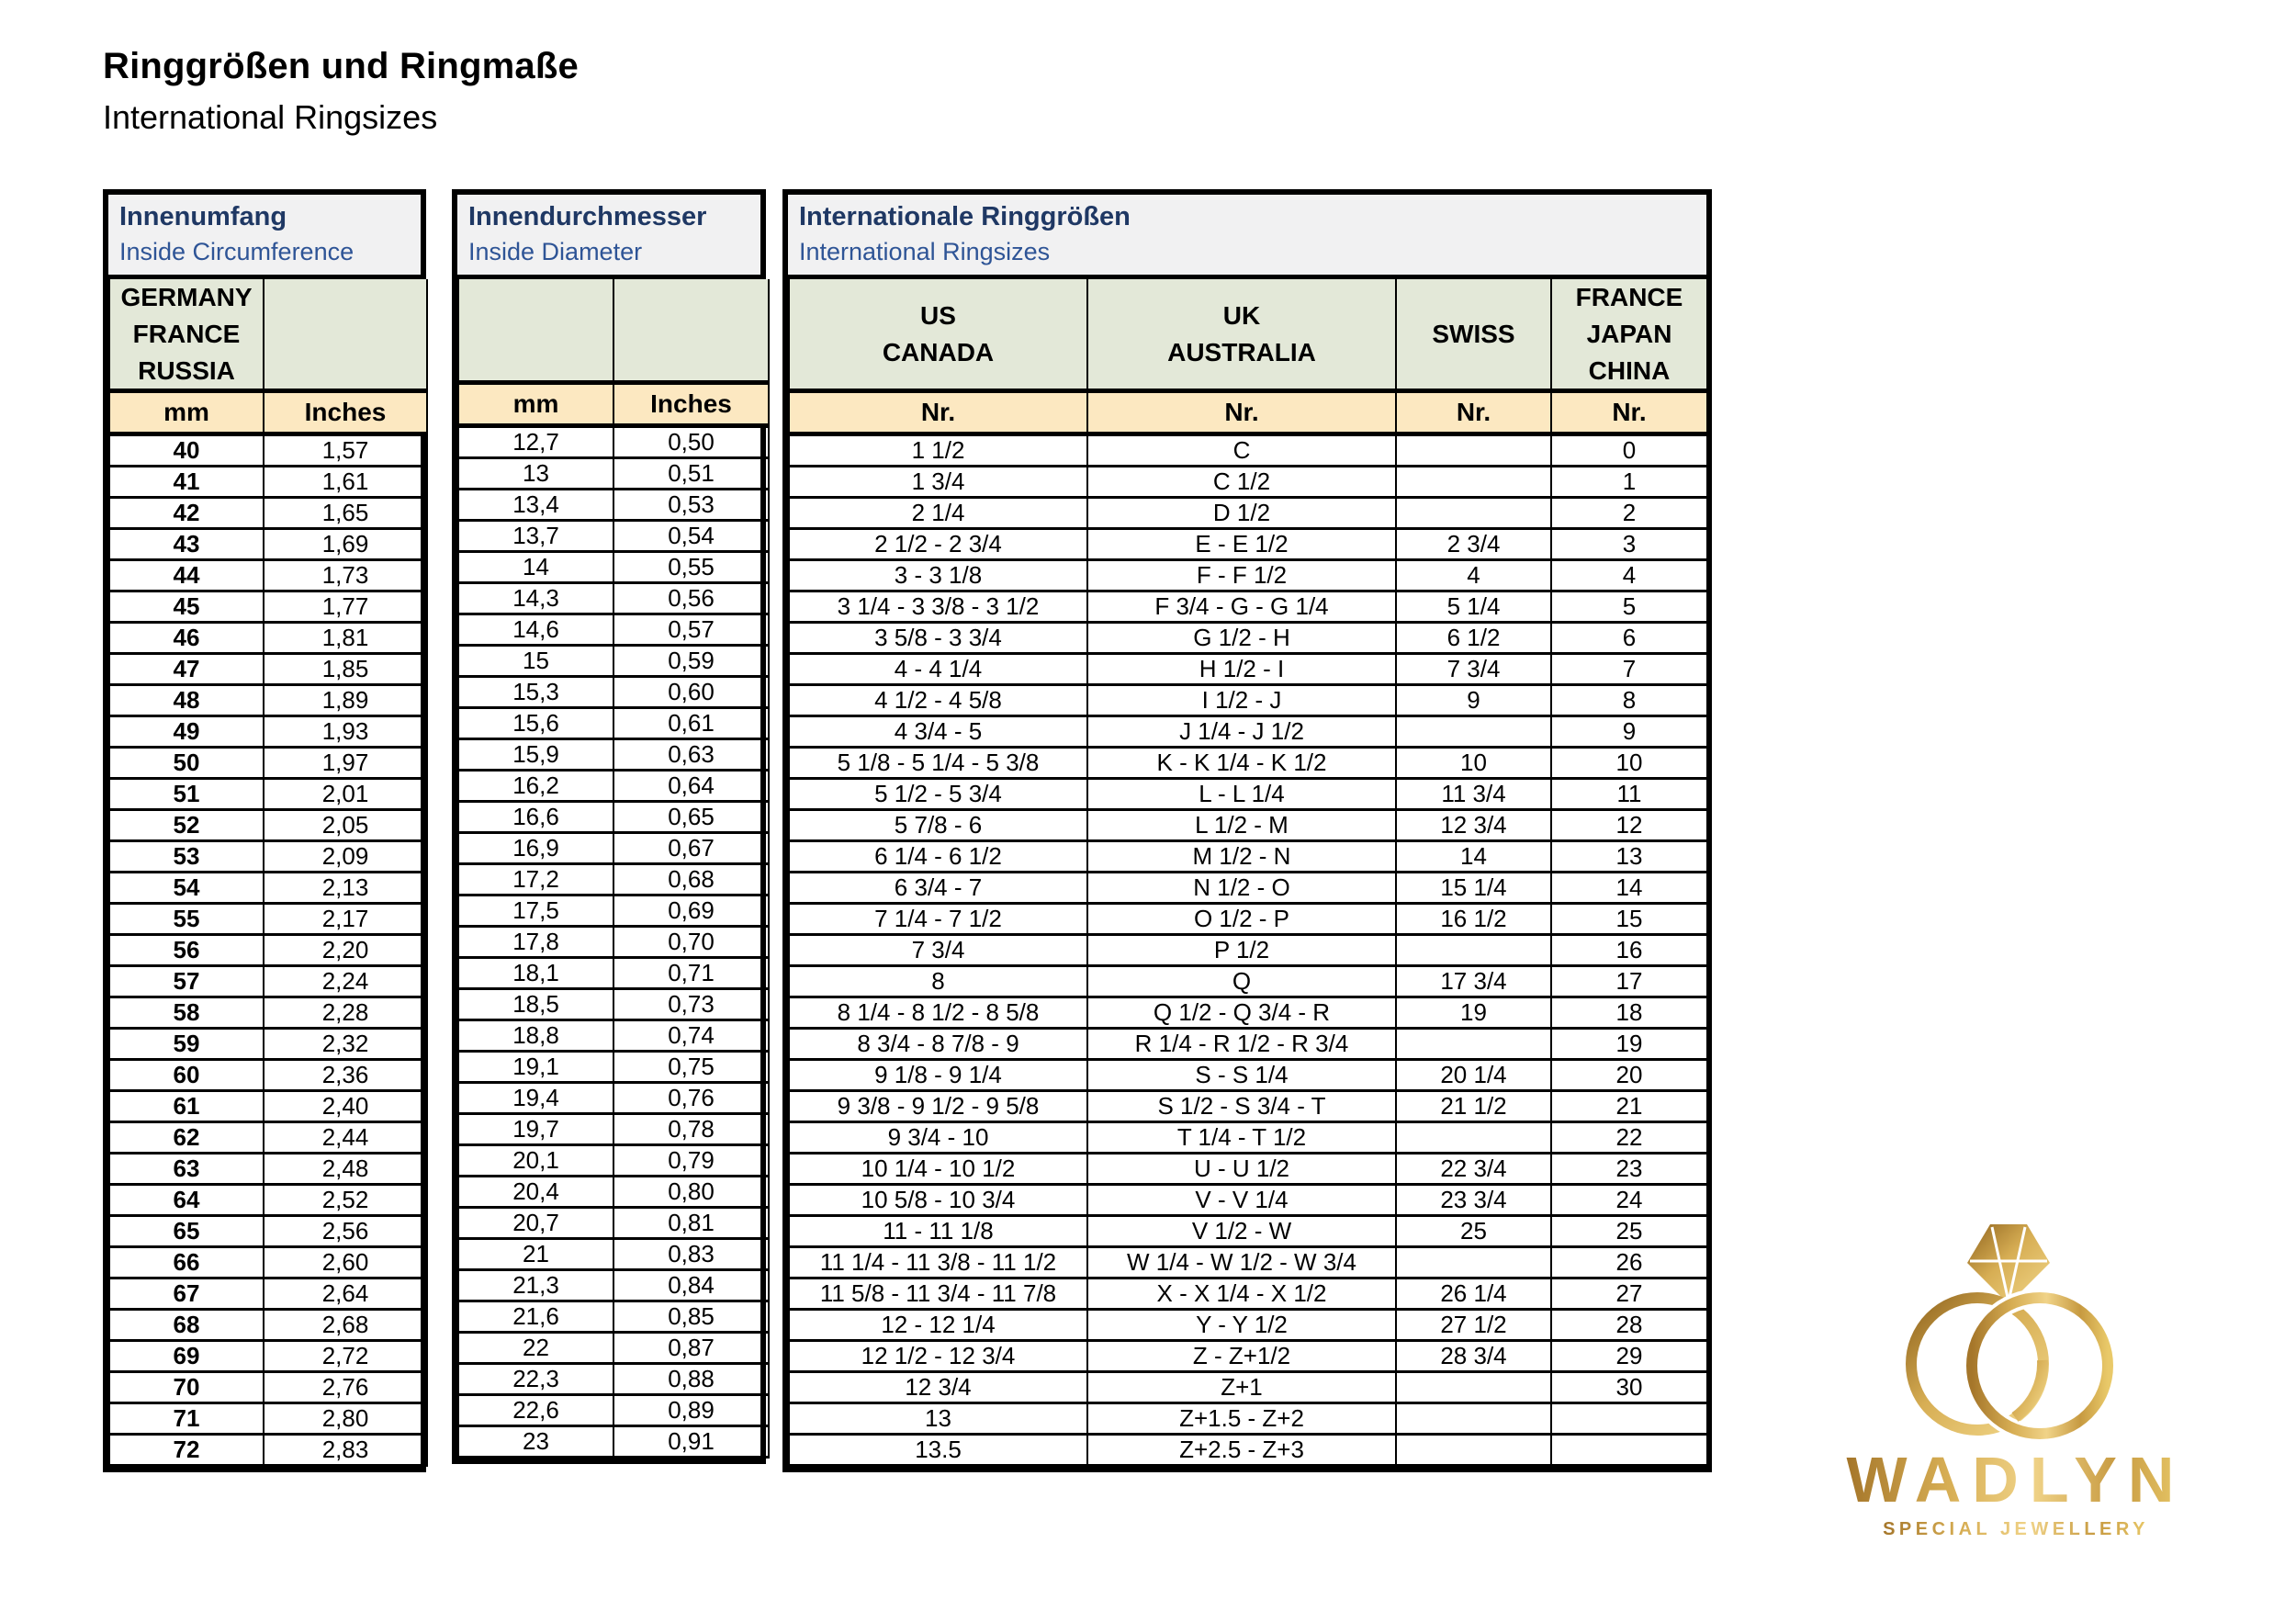 This screenshot has height=1622, width=2296. I want to click on region-header-row, so click(613, 332).